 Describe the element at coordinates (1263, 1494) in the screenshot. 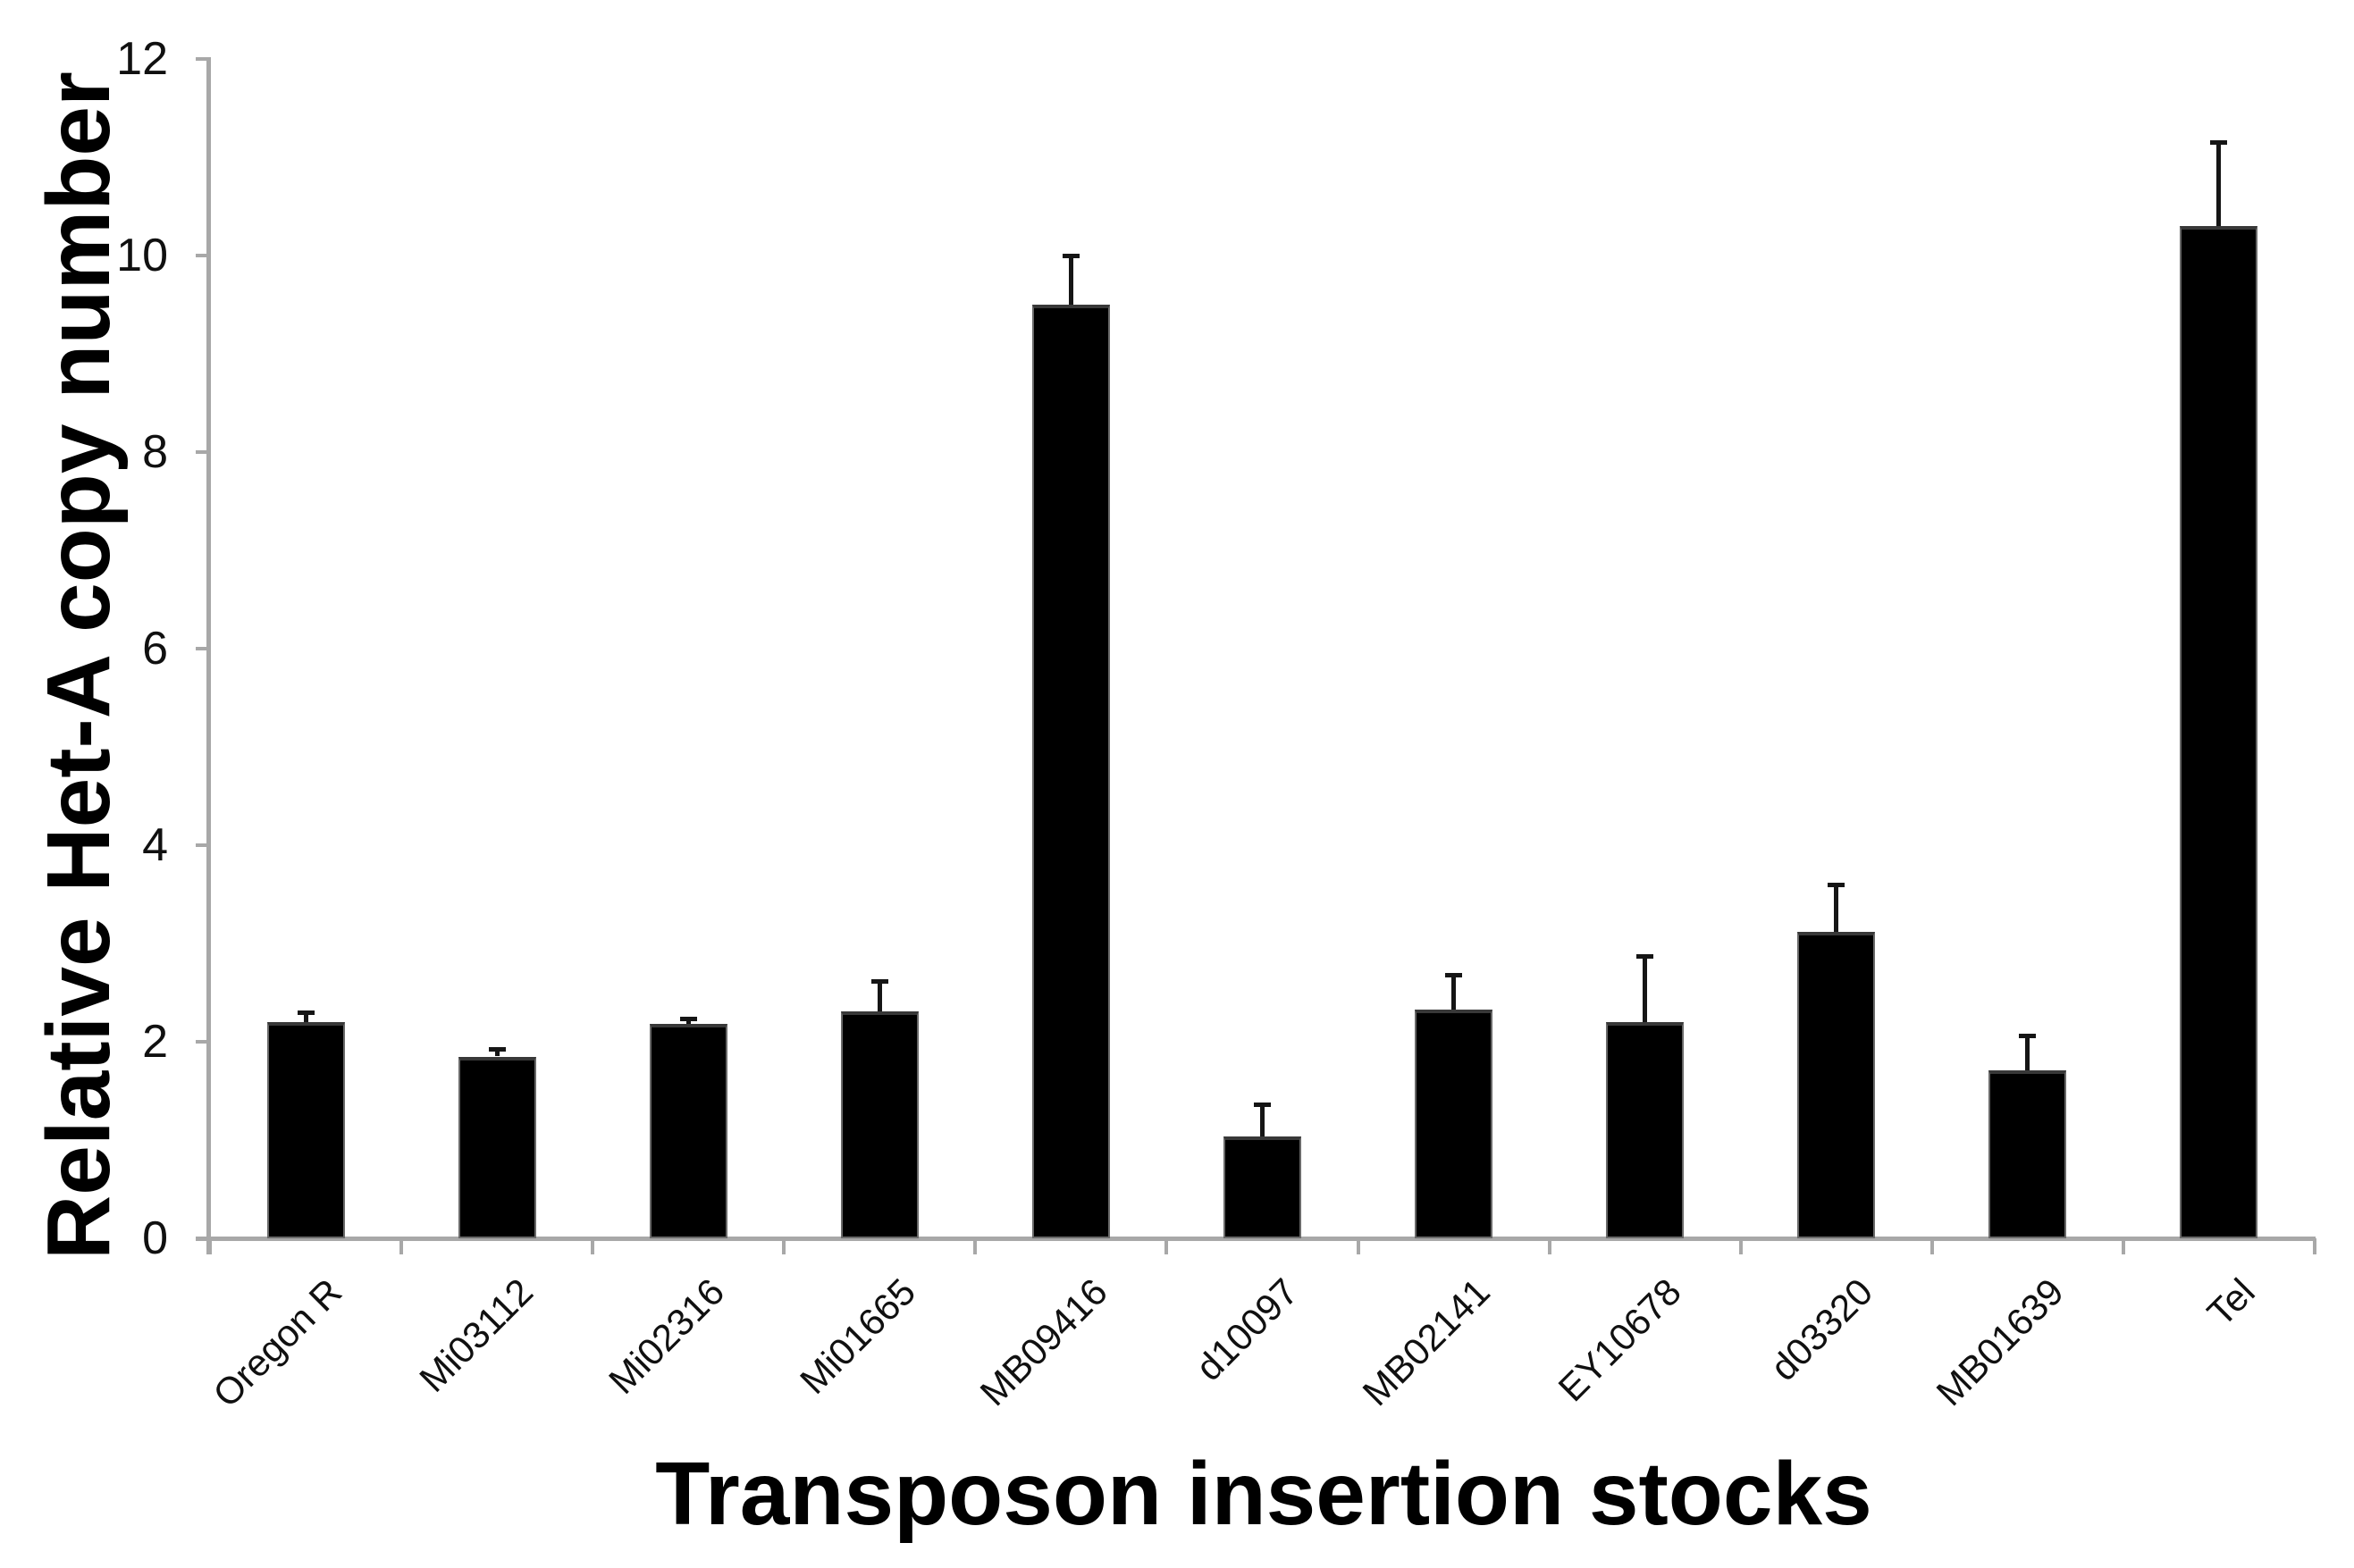

I see `x-axis-title: Transposon insertion stocks` at that location.